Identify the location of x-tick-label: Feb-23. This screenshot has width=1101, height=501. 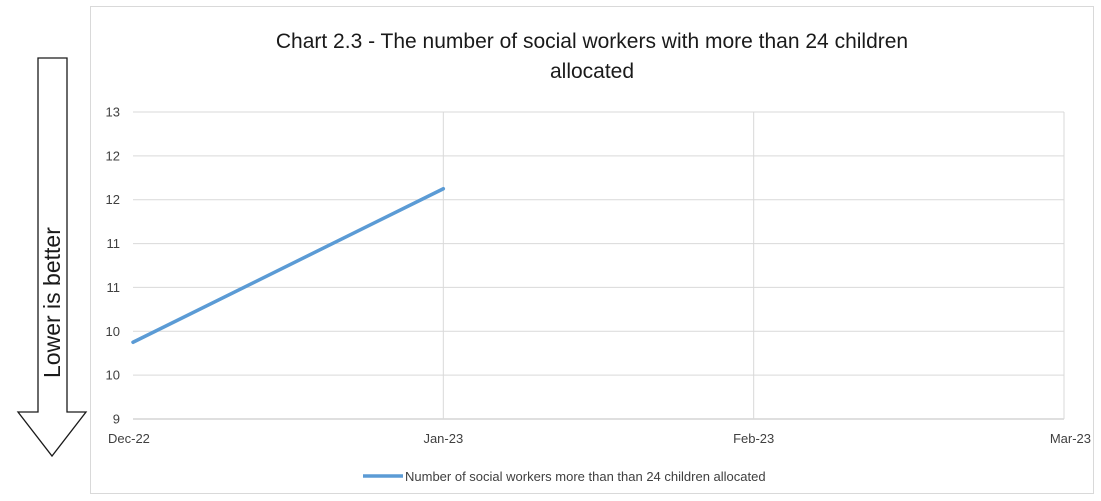
(753, 438).